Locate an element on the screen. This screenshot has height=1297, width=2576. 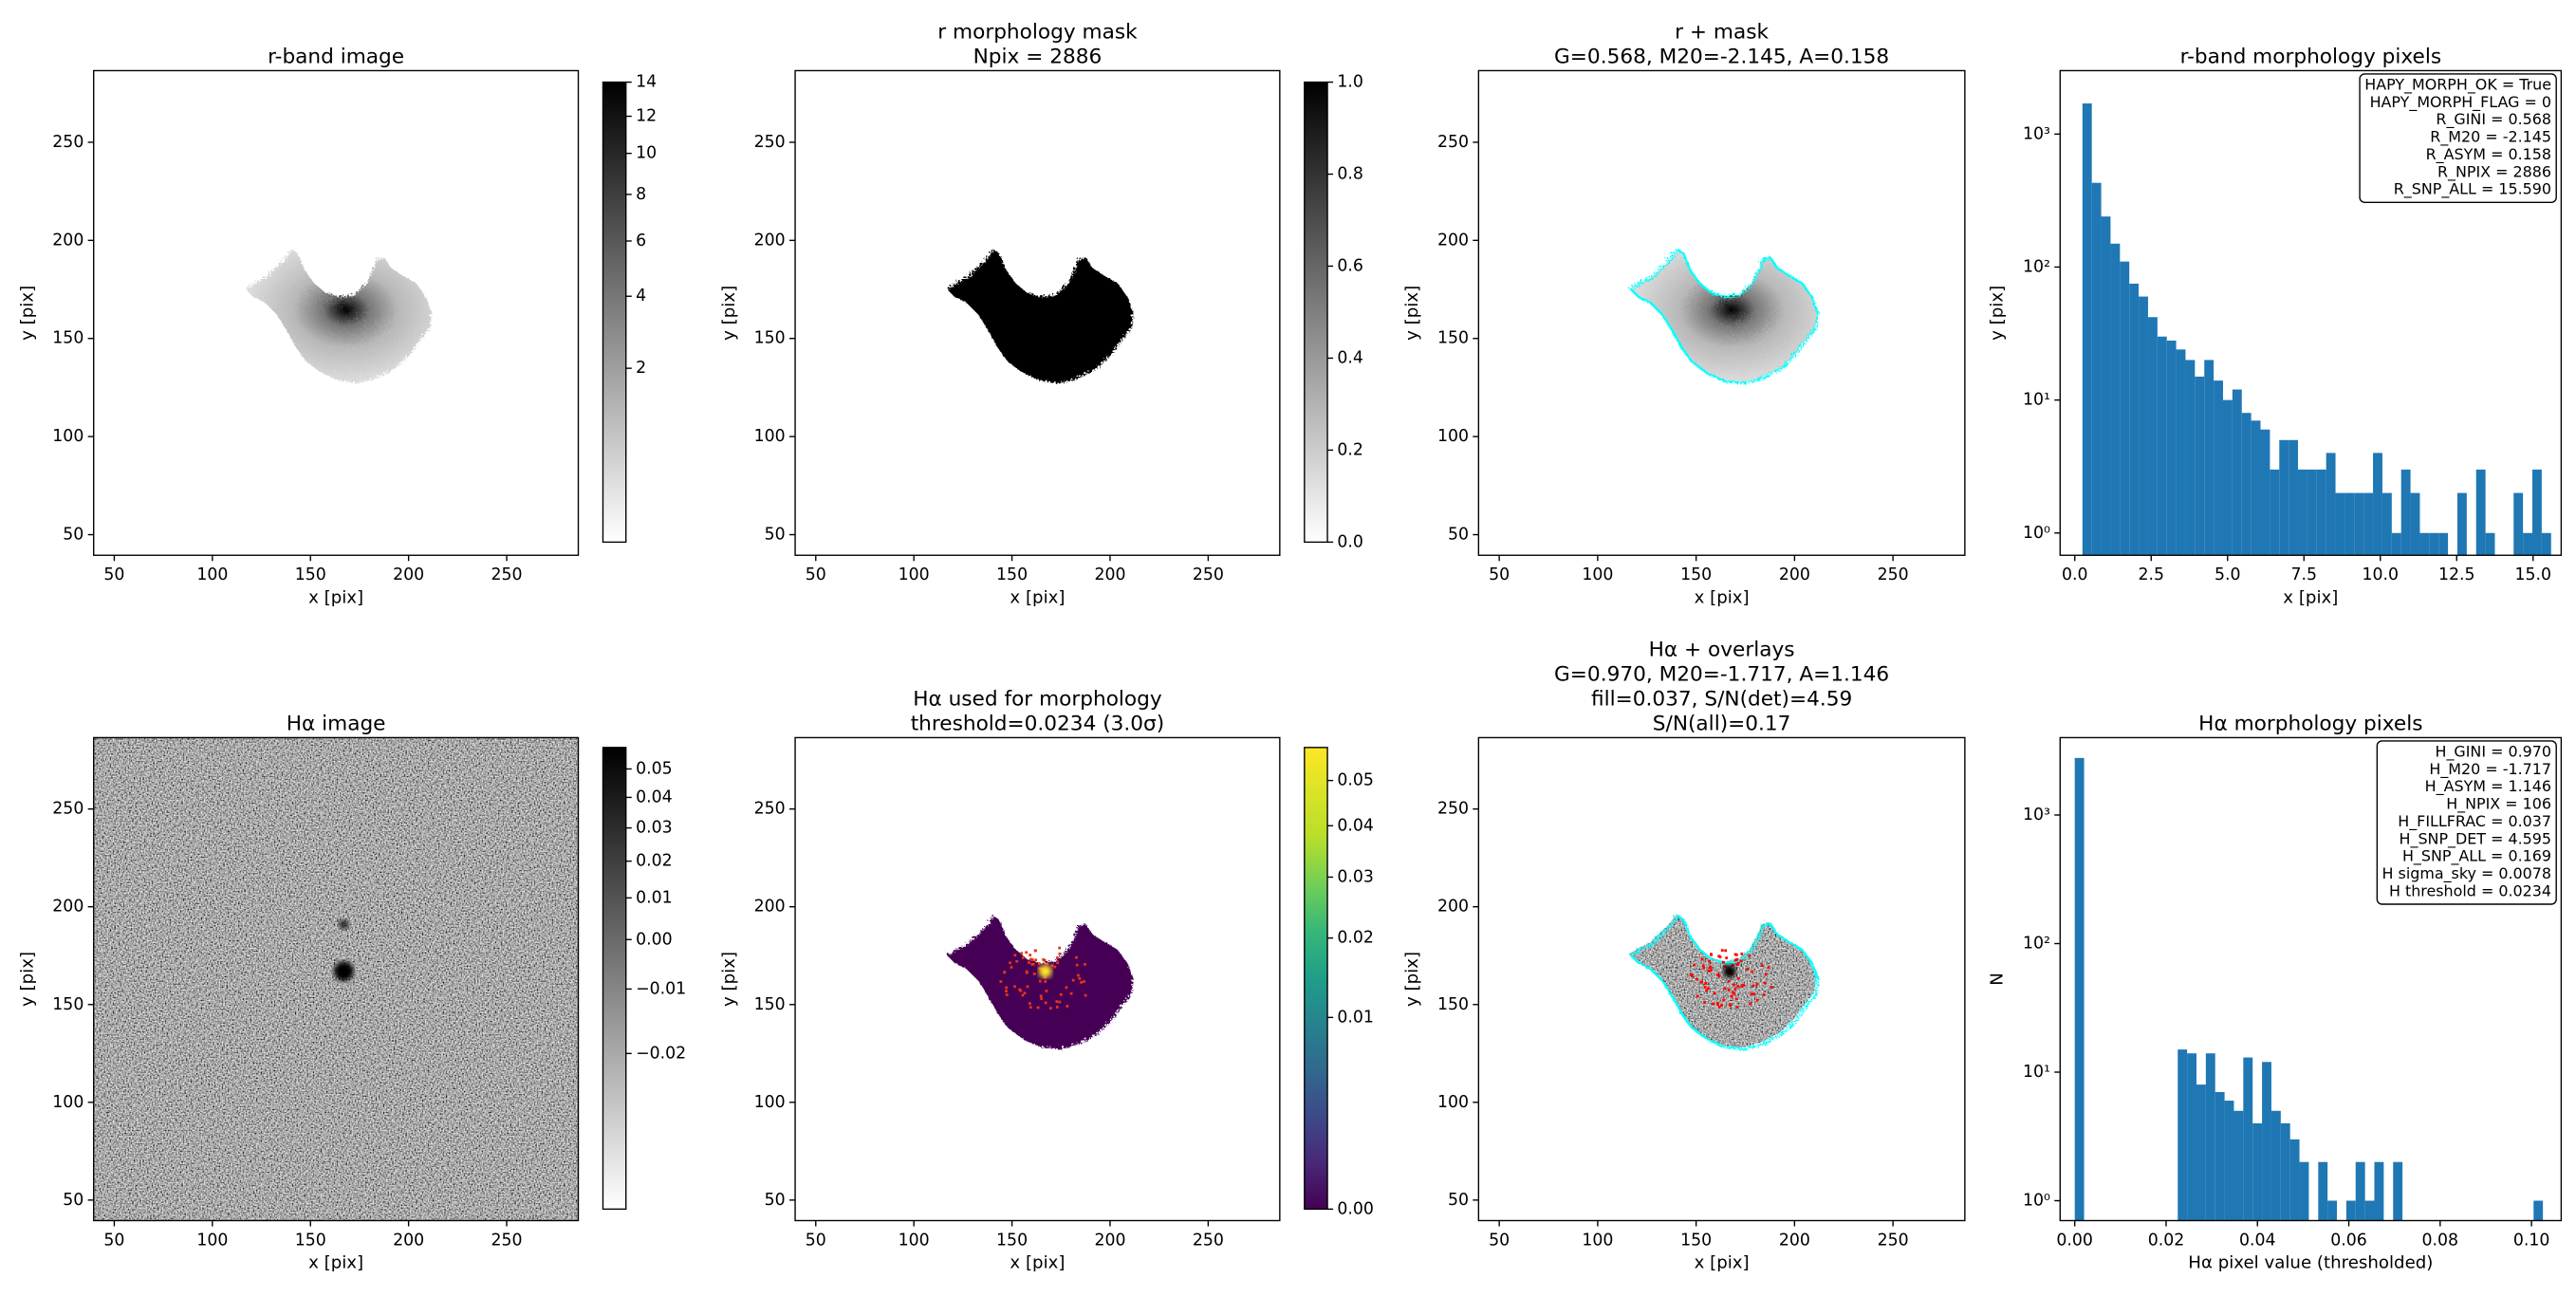
colorbar is located at coordinates (614, 979).